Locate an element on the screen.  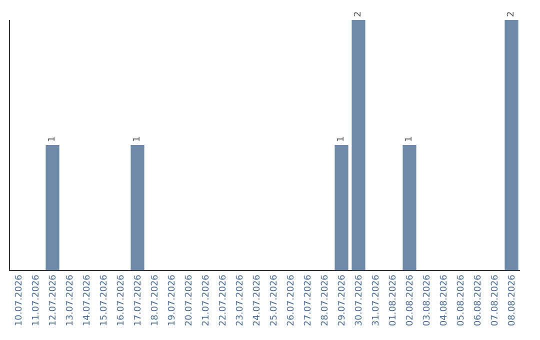
x-tick-label: 24.07.2026 is located at coordinates (257, 300).